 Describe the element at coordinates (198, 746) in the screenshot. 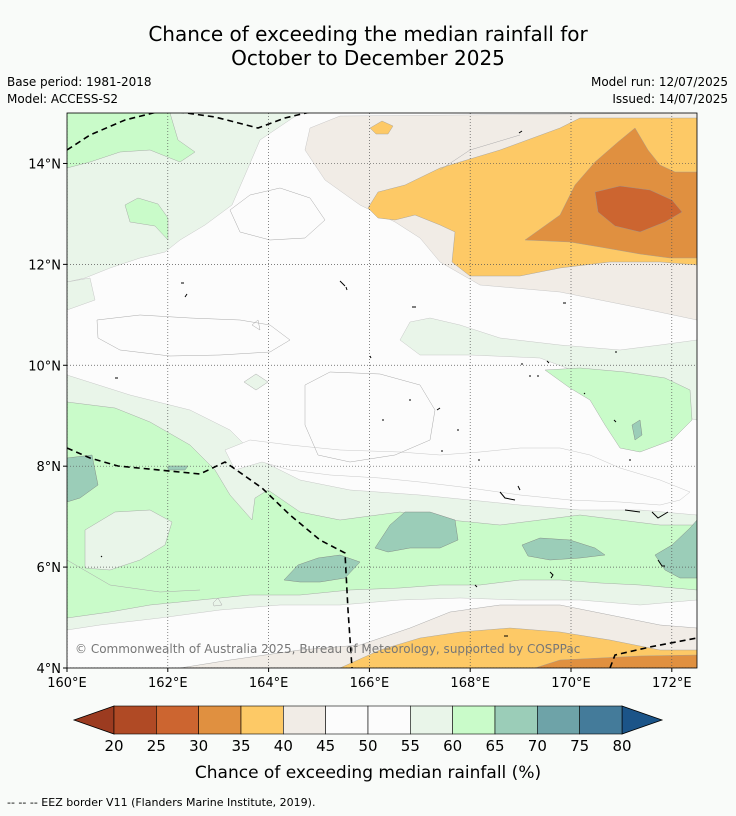

I see `colorbar-tick-label: 30` at that location.